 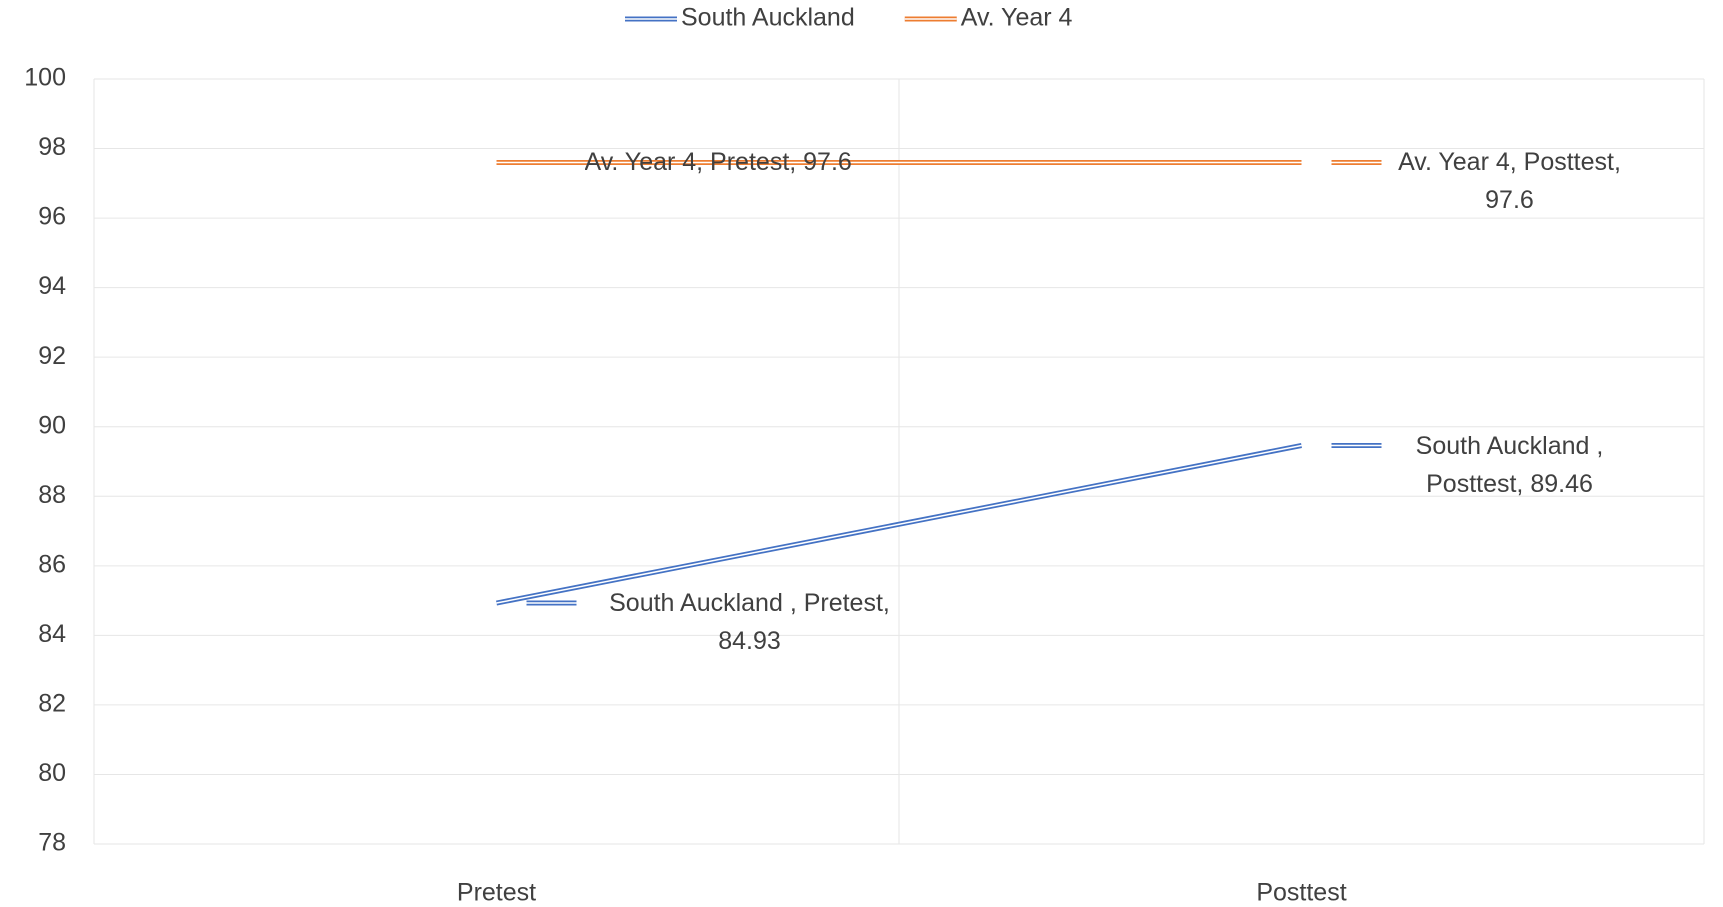 I want to click on y-tick-label: 88, so click(x=52, y=495).